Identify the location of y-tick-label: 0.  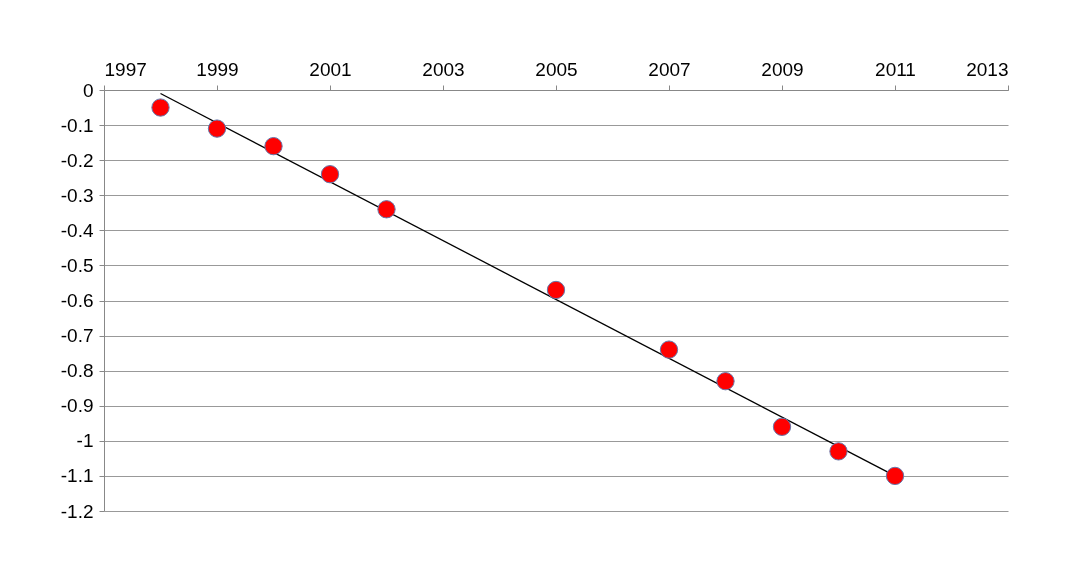
(88, 90).